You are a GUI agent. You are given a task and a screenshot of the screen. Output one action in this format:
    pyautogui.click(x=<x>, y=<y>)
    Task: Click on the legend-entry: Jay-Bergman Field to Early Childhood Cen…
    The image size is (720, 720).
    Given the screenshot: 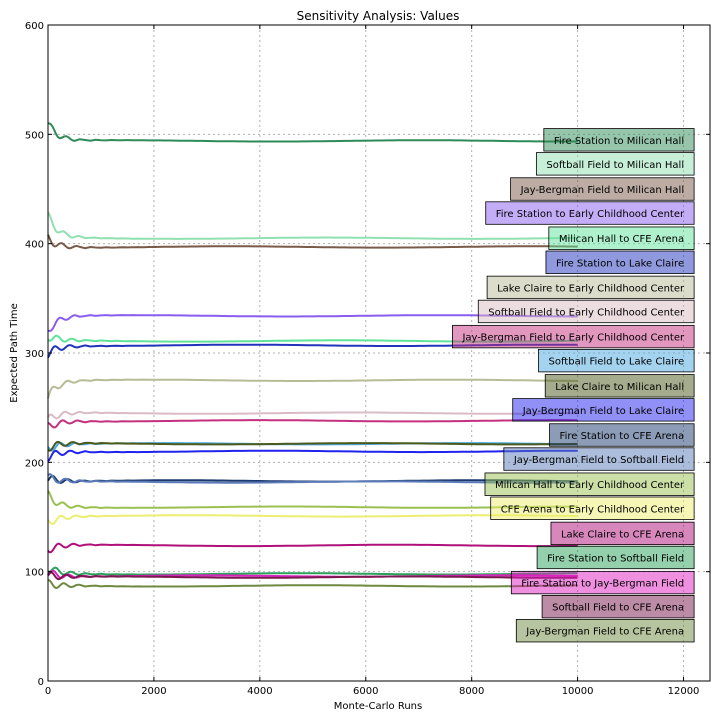 What is the action you would take?
    pyautogui.click(x=573, y=336)
    